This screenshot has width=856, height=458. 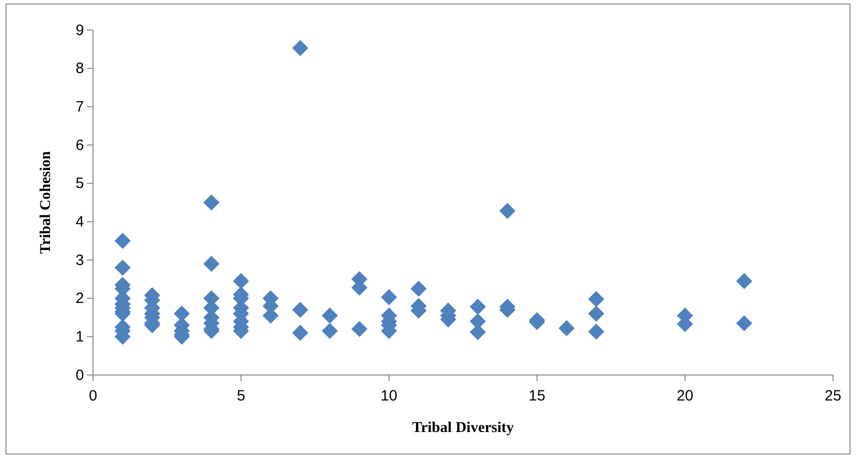 What do you see at coordinates (80, 221) in the screenshot?
I see `y-tick-label: 4` at bounding box center [80, 221].